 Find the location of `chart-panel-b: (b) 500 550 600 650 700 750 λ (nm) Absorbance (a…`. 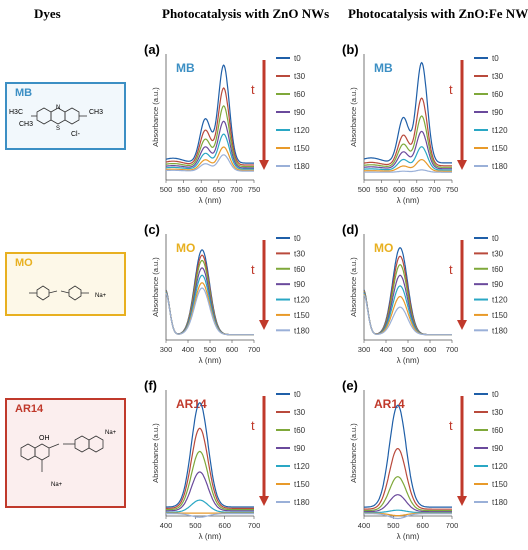

chart-panel-b: (b) 500 550 600 650 700 750 λ (nm) Absorbance (a… is located at coordinates (425, 123).